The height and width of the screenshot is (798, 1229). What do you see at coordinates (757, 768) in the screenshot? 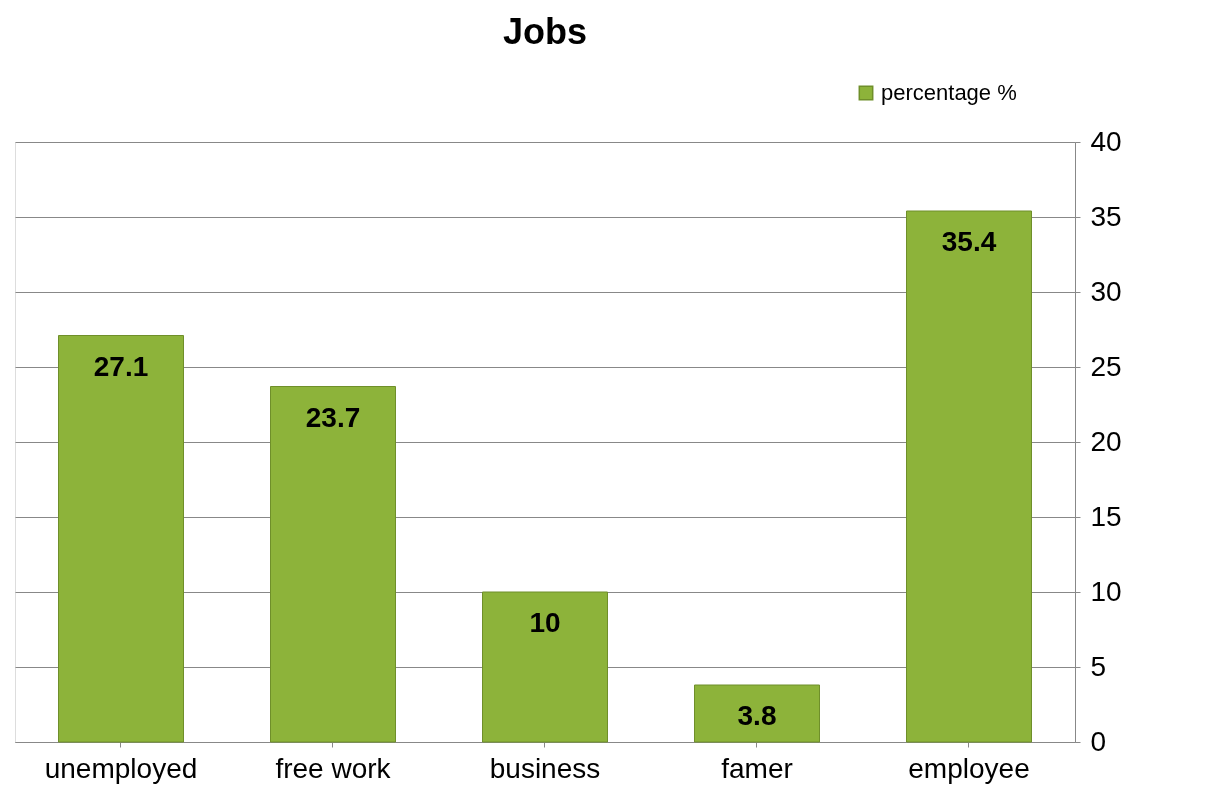
I see `x-tick-label: famer` at bounding box center [757, 768].